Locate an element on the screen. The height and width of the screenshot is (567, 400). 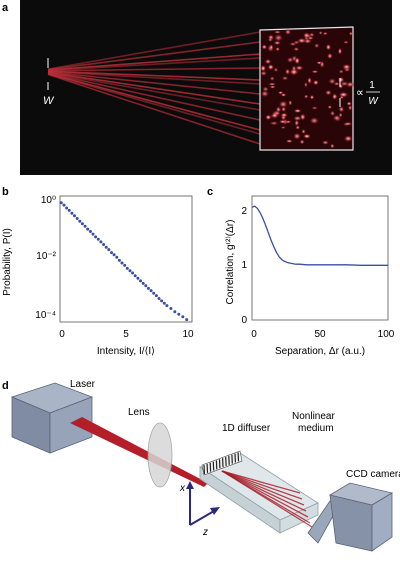
speckle-screen is located at coordinates (306, 88).